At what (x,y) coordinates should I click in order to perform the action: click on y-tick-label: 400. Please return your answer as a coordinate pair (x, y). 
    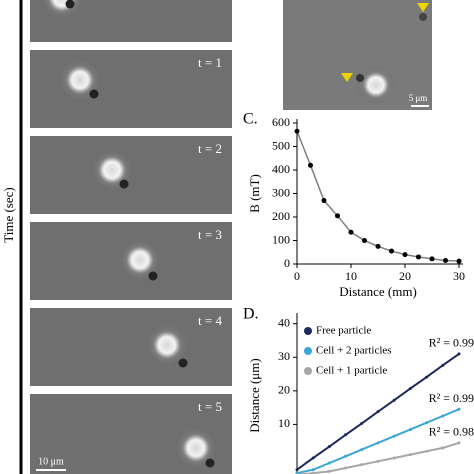
    Looking at the image, I should click on (281, 169).